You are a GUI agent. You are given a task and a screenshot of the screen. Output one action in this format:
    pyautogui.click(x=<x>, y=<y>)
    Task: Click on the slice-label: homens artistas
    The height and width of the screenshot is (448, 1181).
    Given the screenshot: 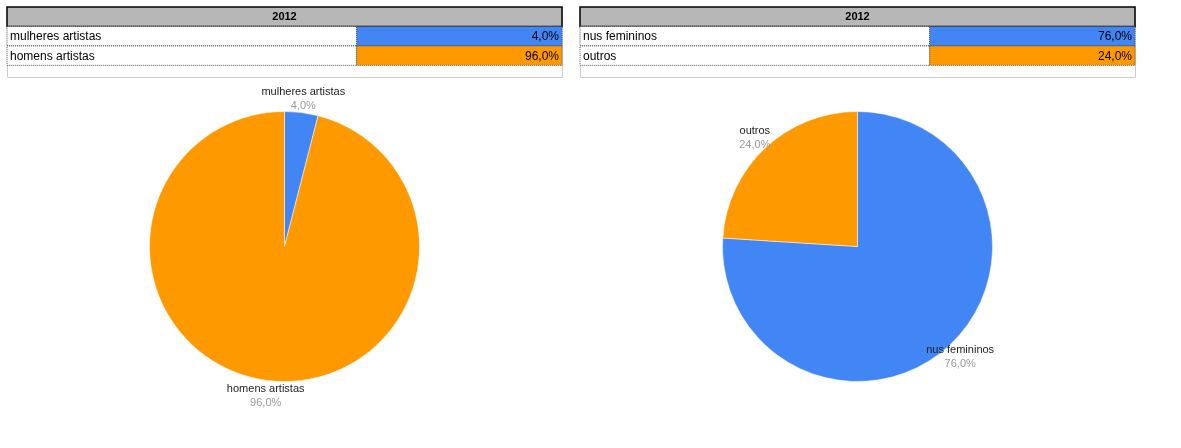 What is the action you would take?
    pyautogui.click(x=266, y=388)
    